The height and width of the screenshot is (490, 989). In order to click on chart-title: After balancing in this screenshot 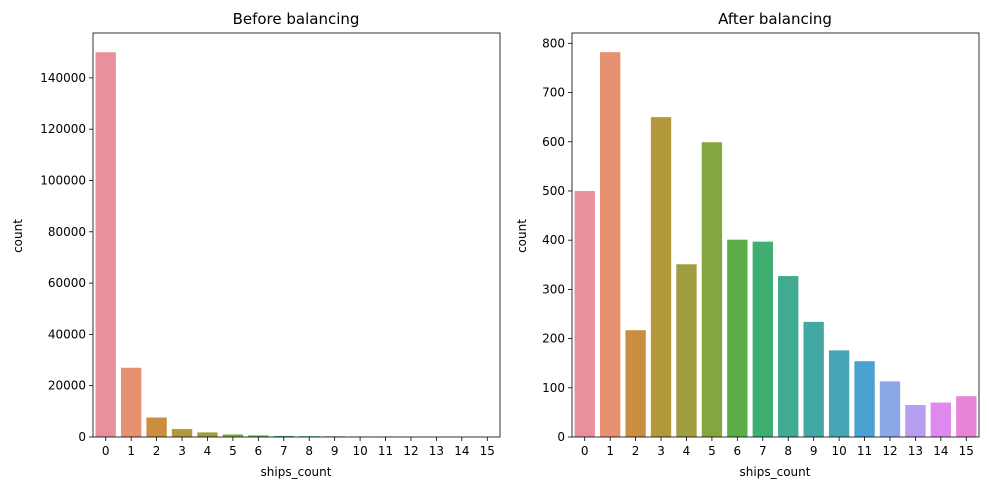, I will do `click(775, 19)`.